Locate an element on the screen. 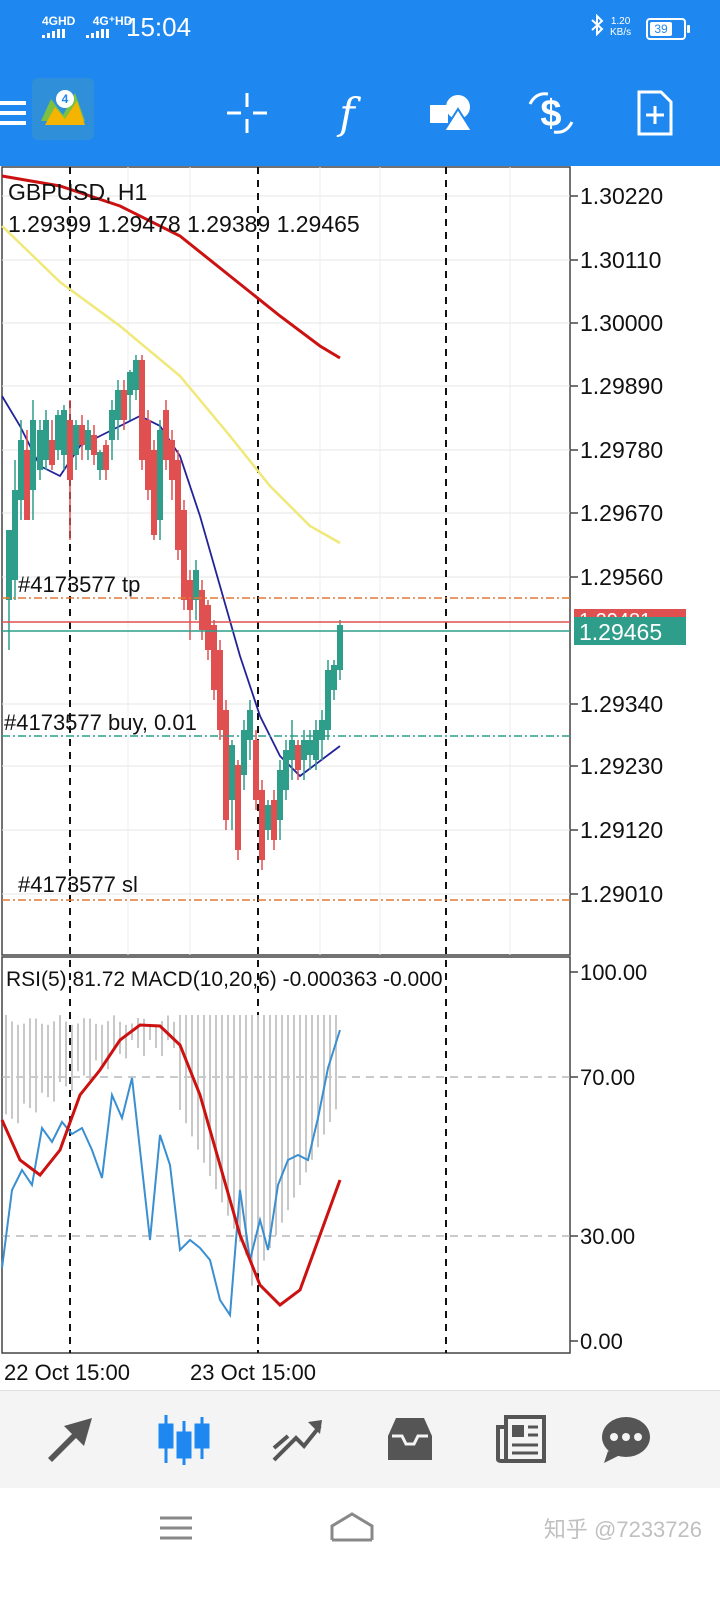 This screenshot has width=720, height=1600. status-bar: 4GHD 4G⁺HD 15:04 1.20 KB/s 39 is located at coordinates (360, 28).